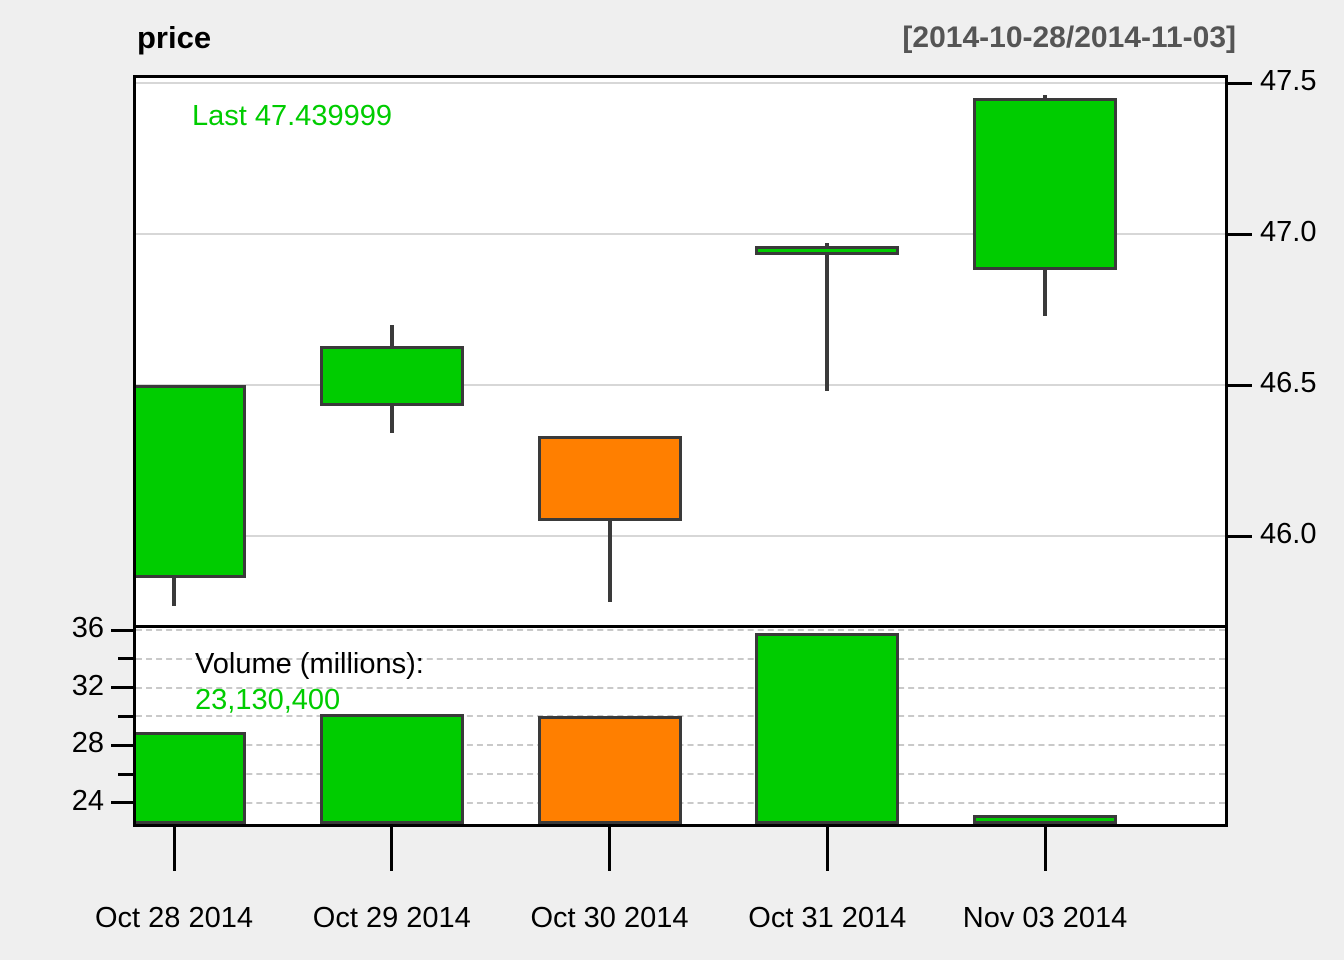 This screenshot has width=1344, height=960. I want to click on volume-annotation-label: Volume (millions):, so click(309, 664).